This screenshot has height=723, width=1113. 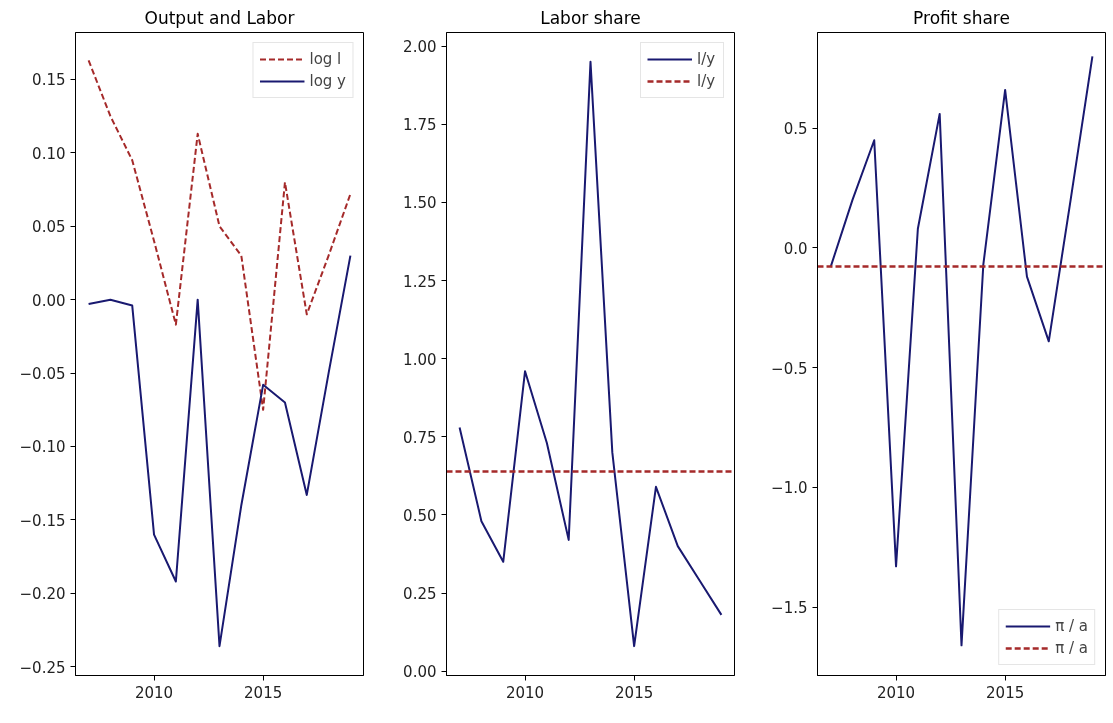 What do you see at coordinates (219, 17) in the screenshot?
I see `chart-title: Output and Labor` at bounding box center [219, 17].